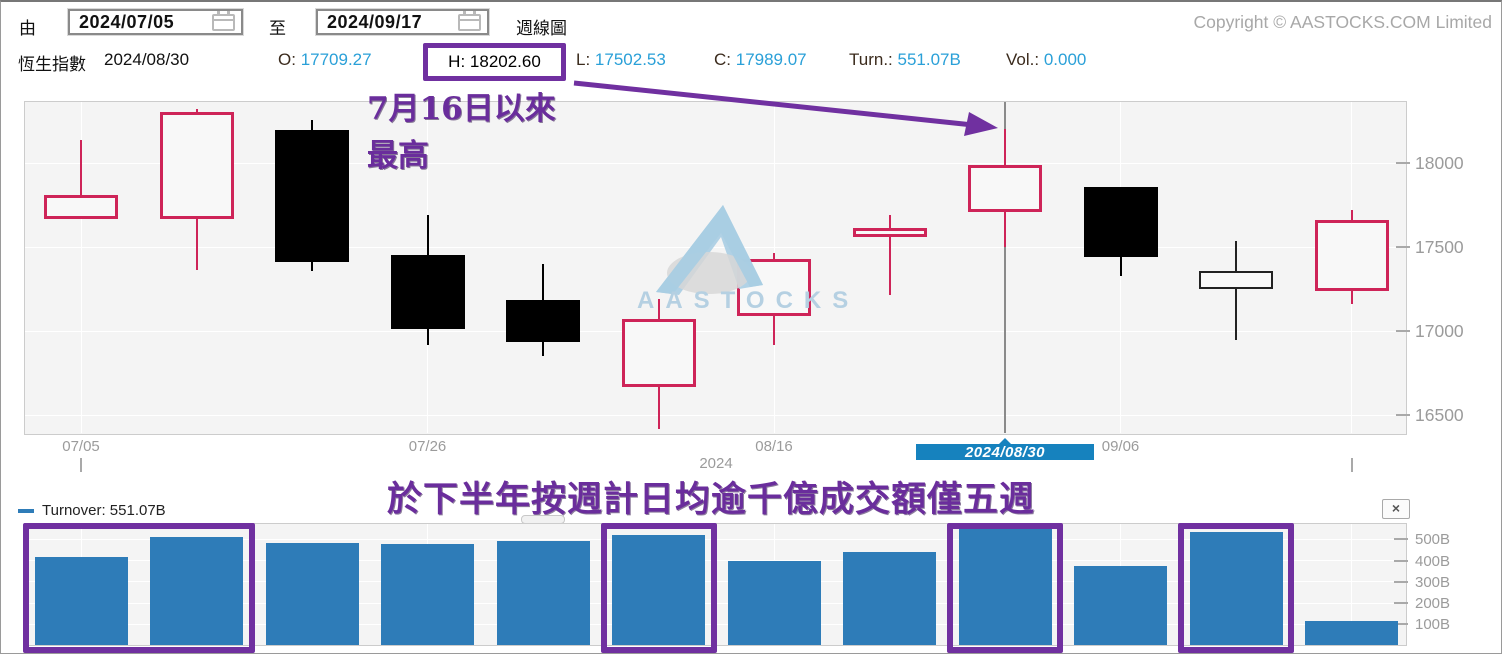 The image size is (1502, 654). Describe the element at coordinates (716, 463) in the screenshot. I see `x-axis-year-label: 2024` at that location.